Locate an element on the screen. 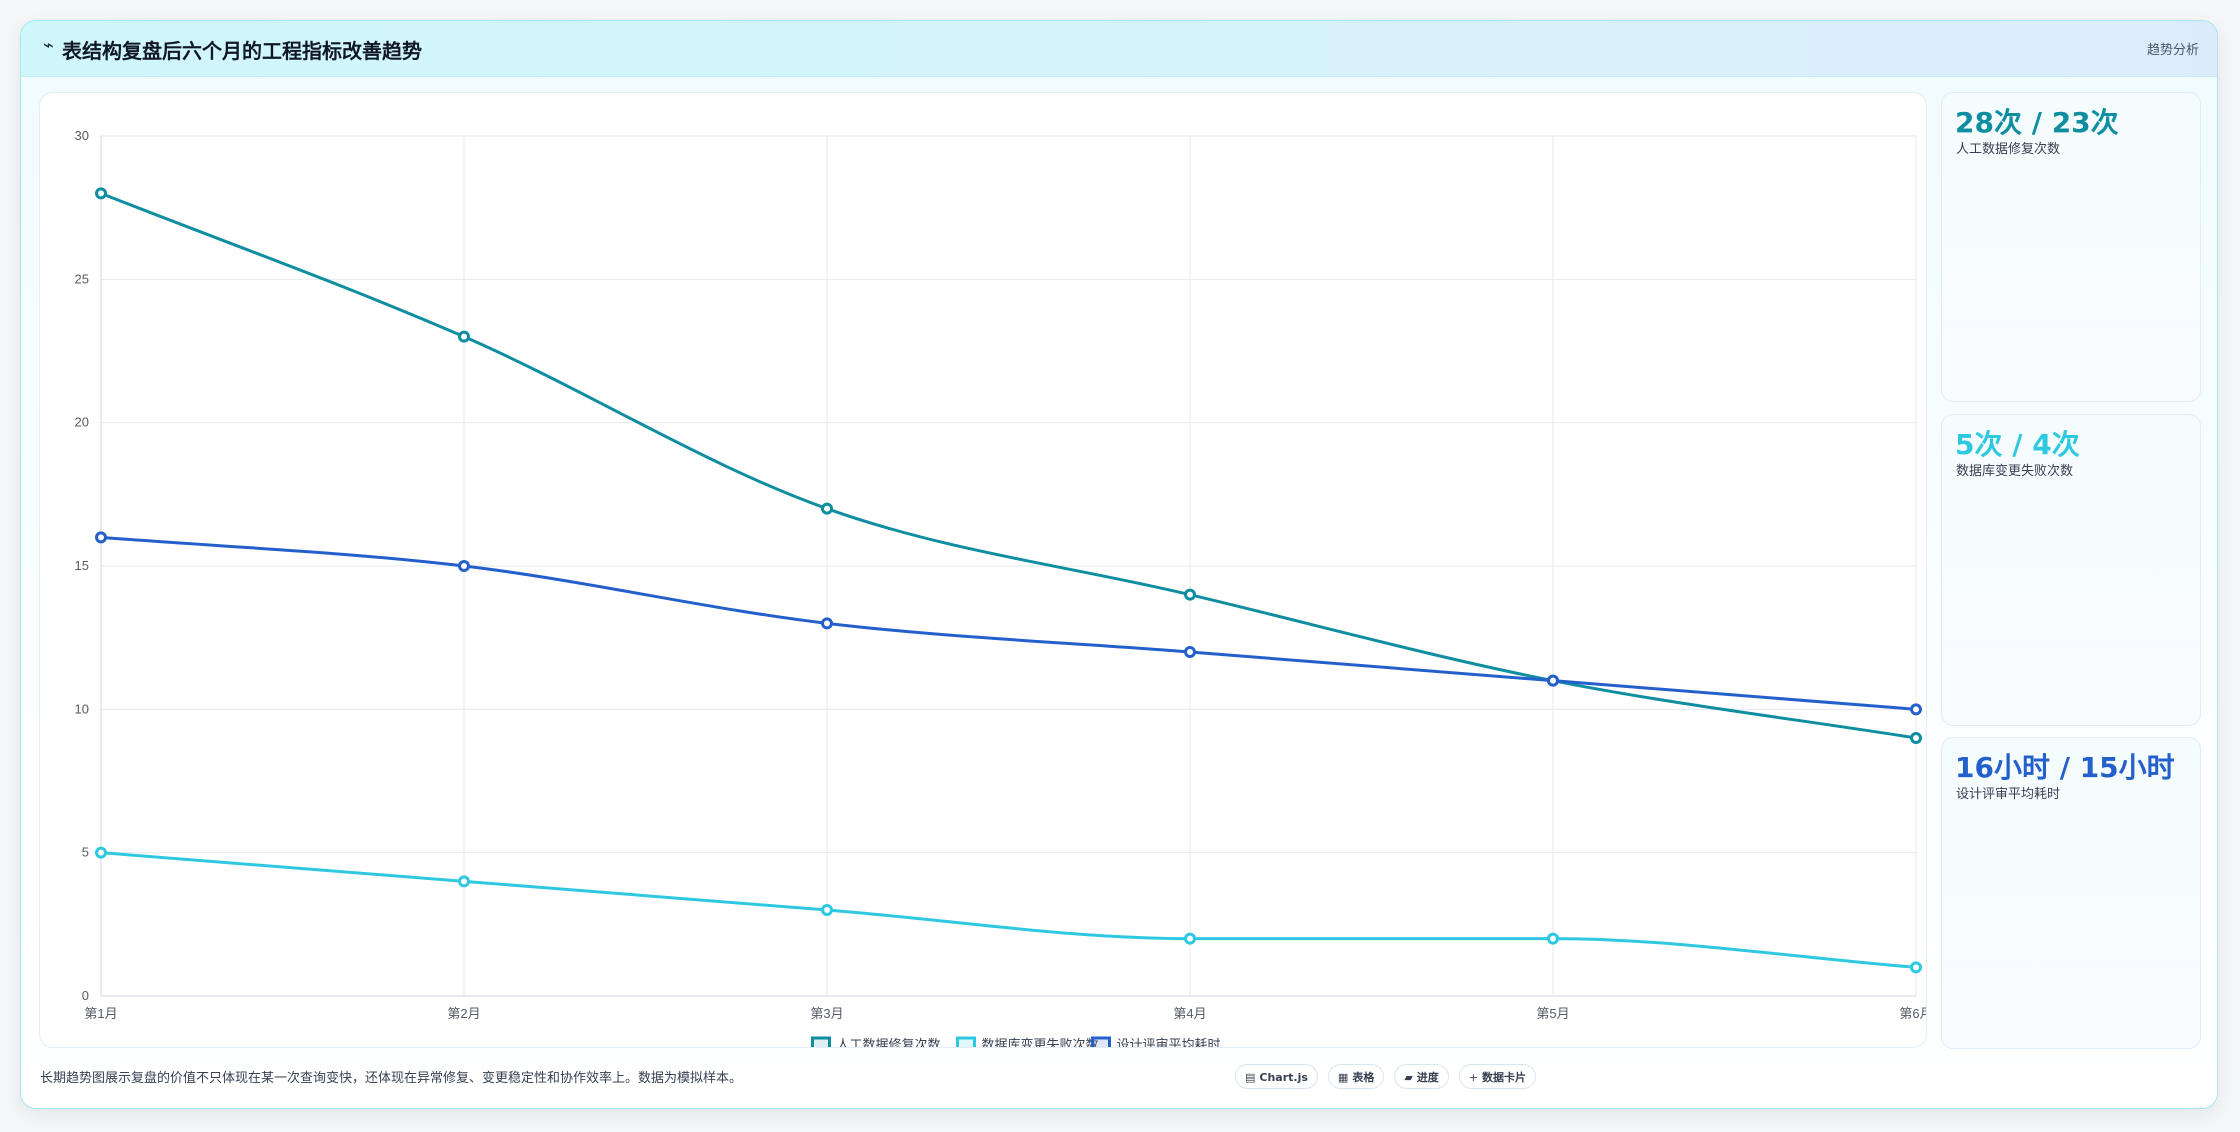 This screenshot has width=2240, height=1132. plus-icon: + is located at coordinates (1473, 1077).